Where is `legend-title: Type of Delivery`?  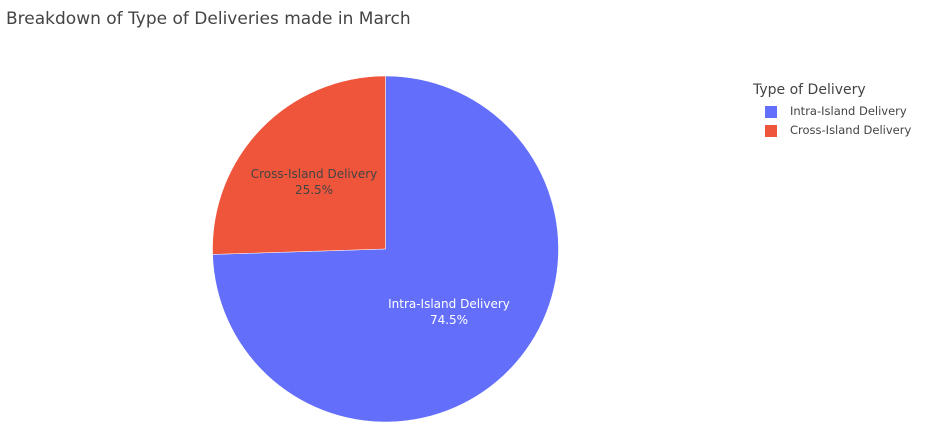 legend-title: Type of Delivery is located at coordinates (809, 90).